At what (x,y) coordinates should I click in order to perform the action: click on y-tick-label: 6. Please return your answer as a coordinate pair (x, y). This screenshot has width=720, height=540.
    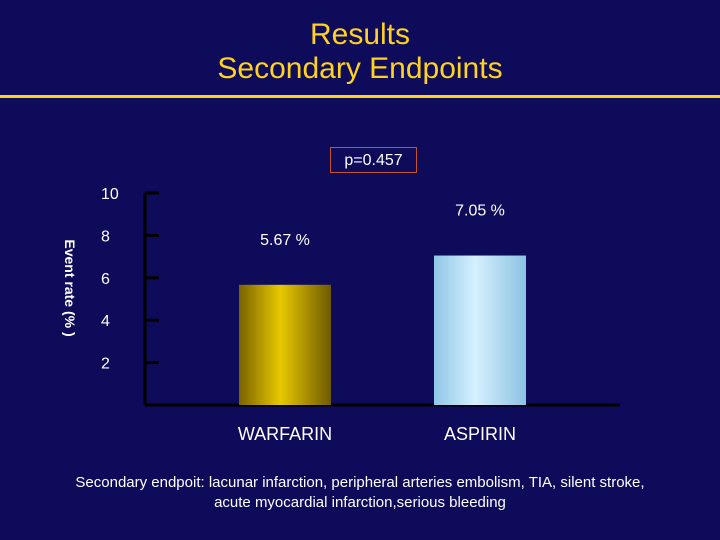
    Looking at the image, I should click on (105, 279).